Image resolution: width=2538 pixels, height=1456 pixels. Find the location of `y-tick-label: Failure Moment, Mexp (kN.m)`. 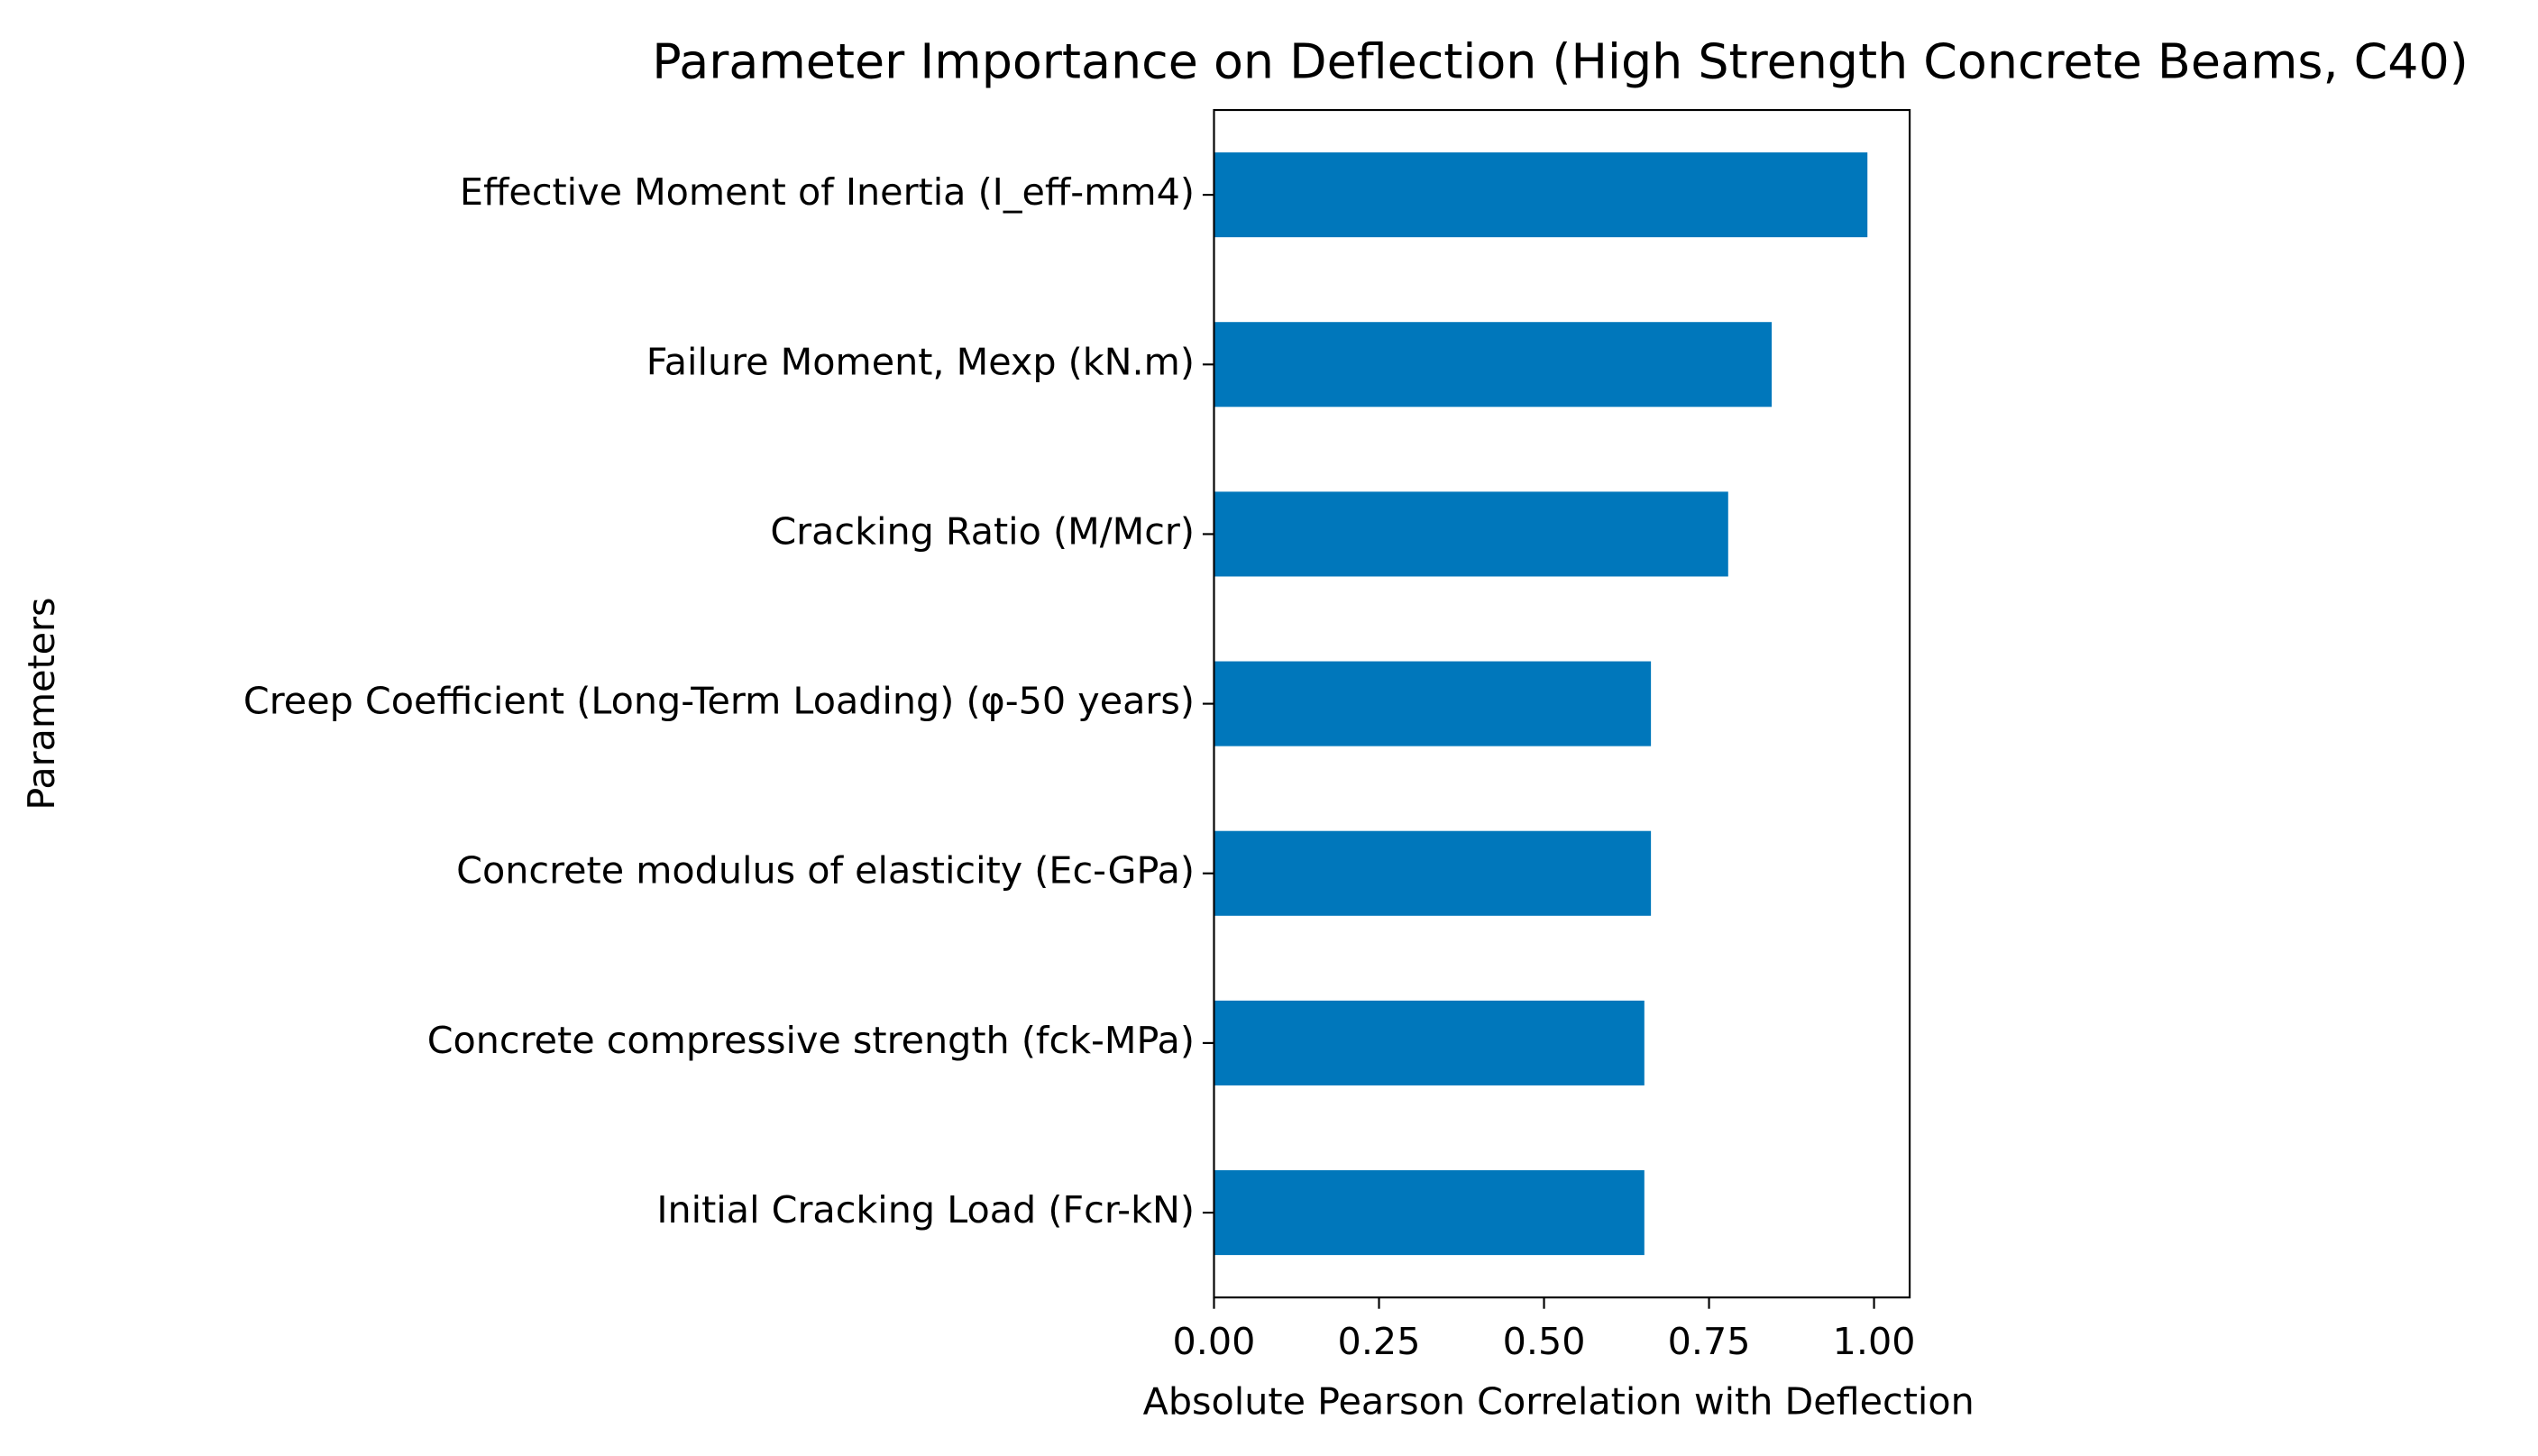

y-tick-label: Failure Moment, Mexp (kN.m) is located at coordinates (921, 361).